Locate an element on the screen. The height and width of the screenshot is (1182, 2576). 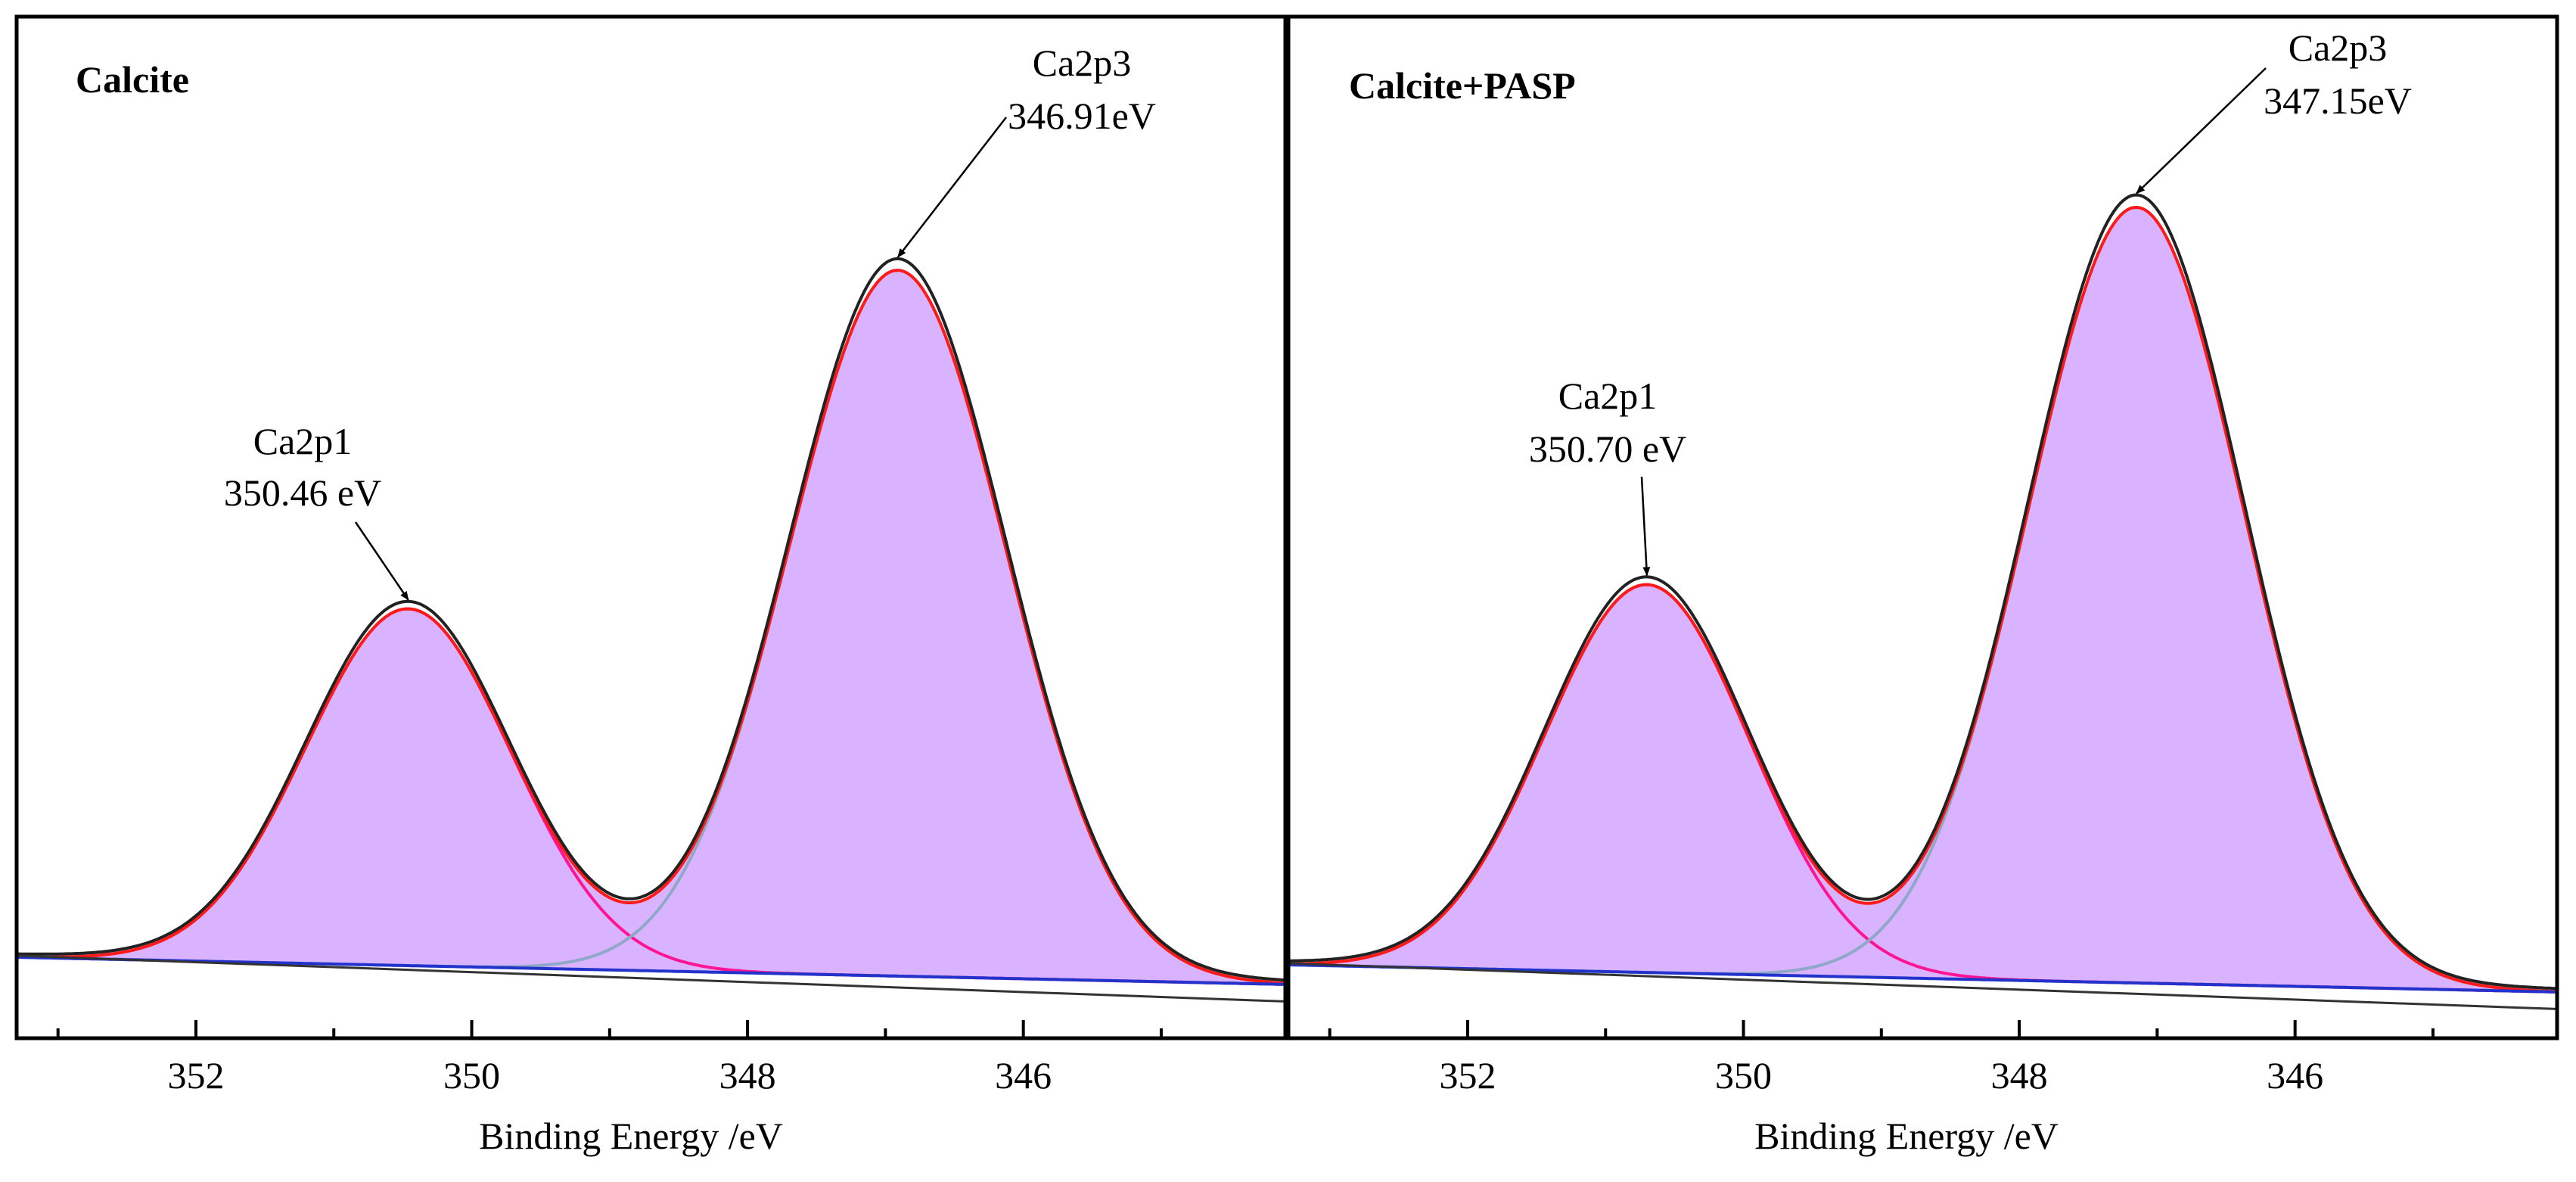
x-axis-ticks-calcite: 352 350 348 346 is located at coordinates (609, 1058).